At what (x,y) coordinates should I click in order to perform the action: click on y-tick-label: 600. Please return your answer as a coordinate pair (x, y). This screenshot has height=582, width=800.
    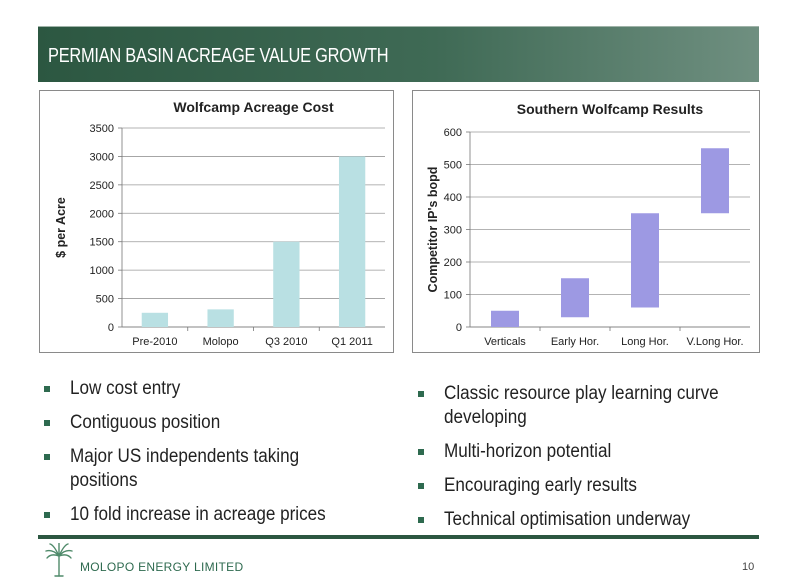
    Looking at the image, I should click on (453, 133).